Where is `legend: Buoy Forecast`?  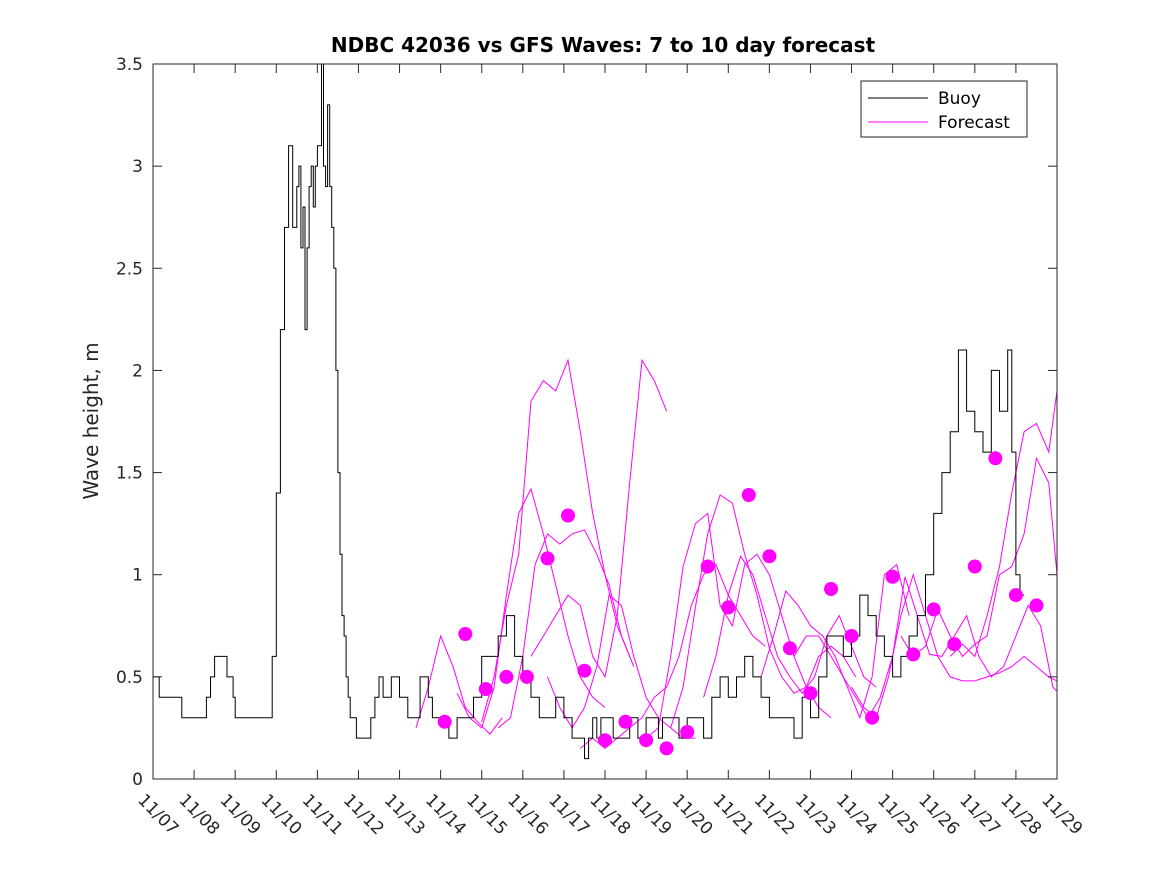
legend: Buoy Forecast is located at coordinates (944, 109).